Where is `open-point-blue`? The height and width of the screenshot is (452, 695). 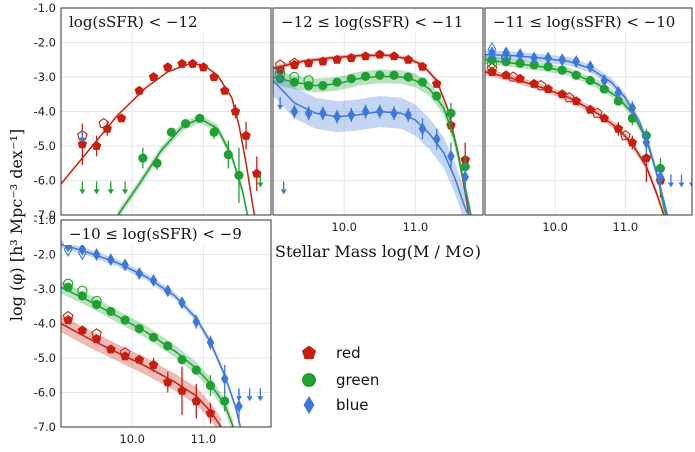 open-point-blue is located at coordinates (82, 253).